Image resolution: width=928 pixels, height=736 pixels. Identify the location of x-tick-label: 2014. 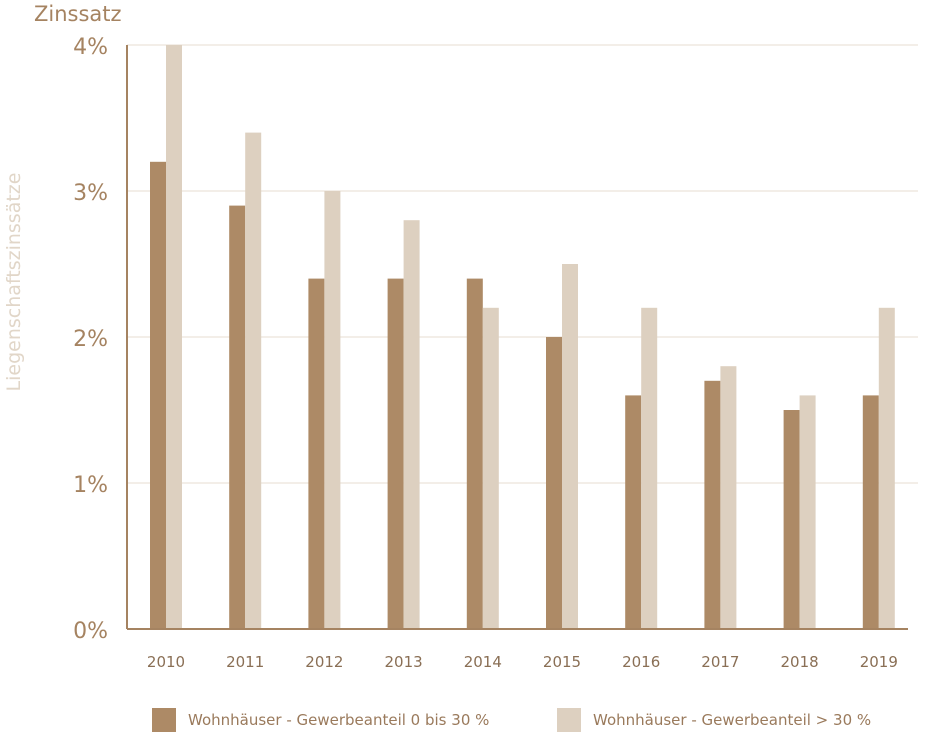
(483, 662).